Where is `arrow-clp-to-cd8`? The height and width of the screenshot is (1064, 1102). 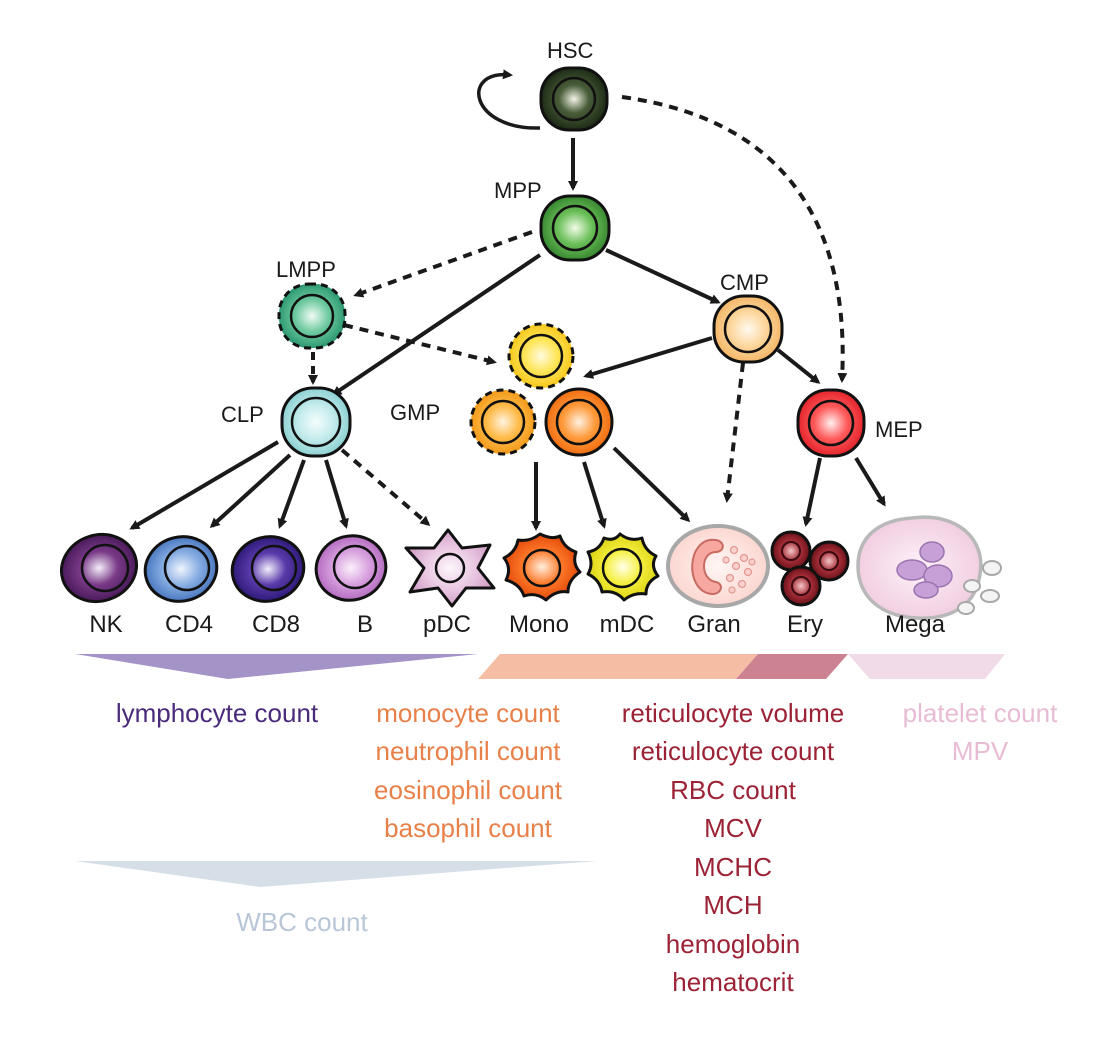 arrow-clp-to-cd8 is located at coordinates (291, 494).